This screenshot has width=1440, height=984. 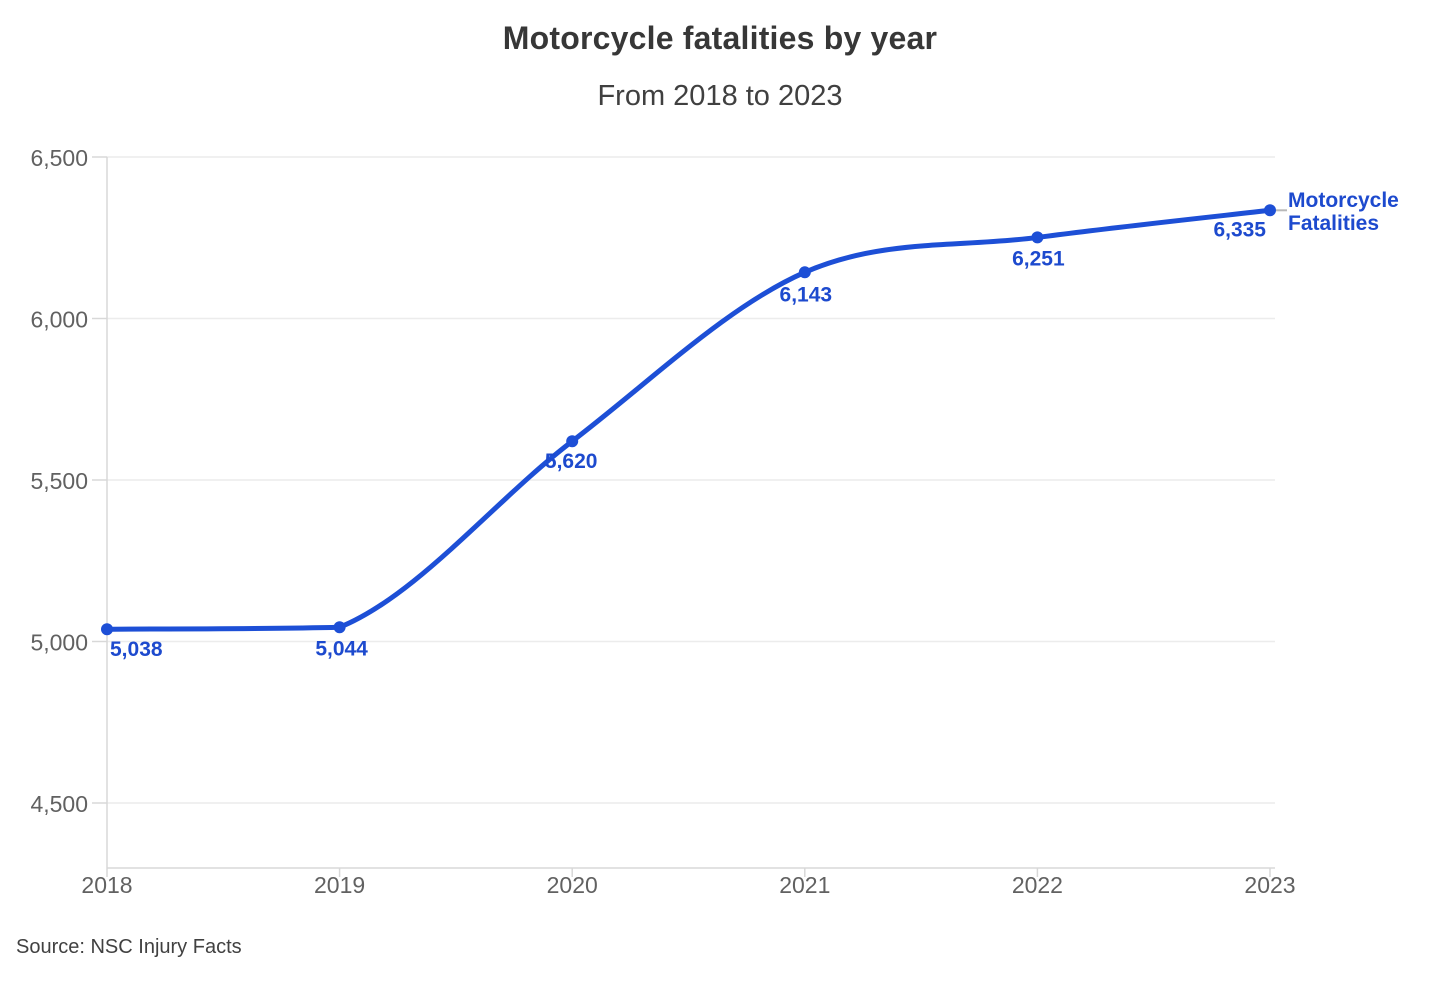 I want to click on x-tick-label: 2018, so click(x=106, y=885).